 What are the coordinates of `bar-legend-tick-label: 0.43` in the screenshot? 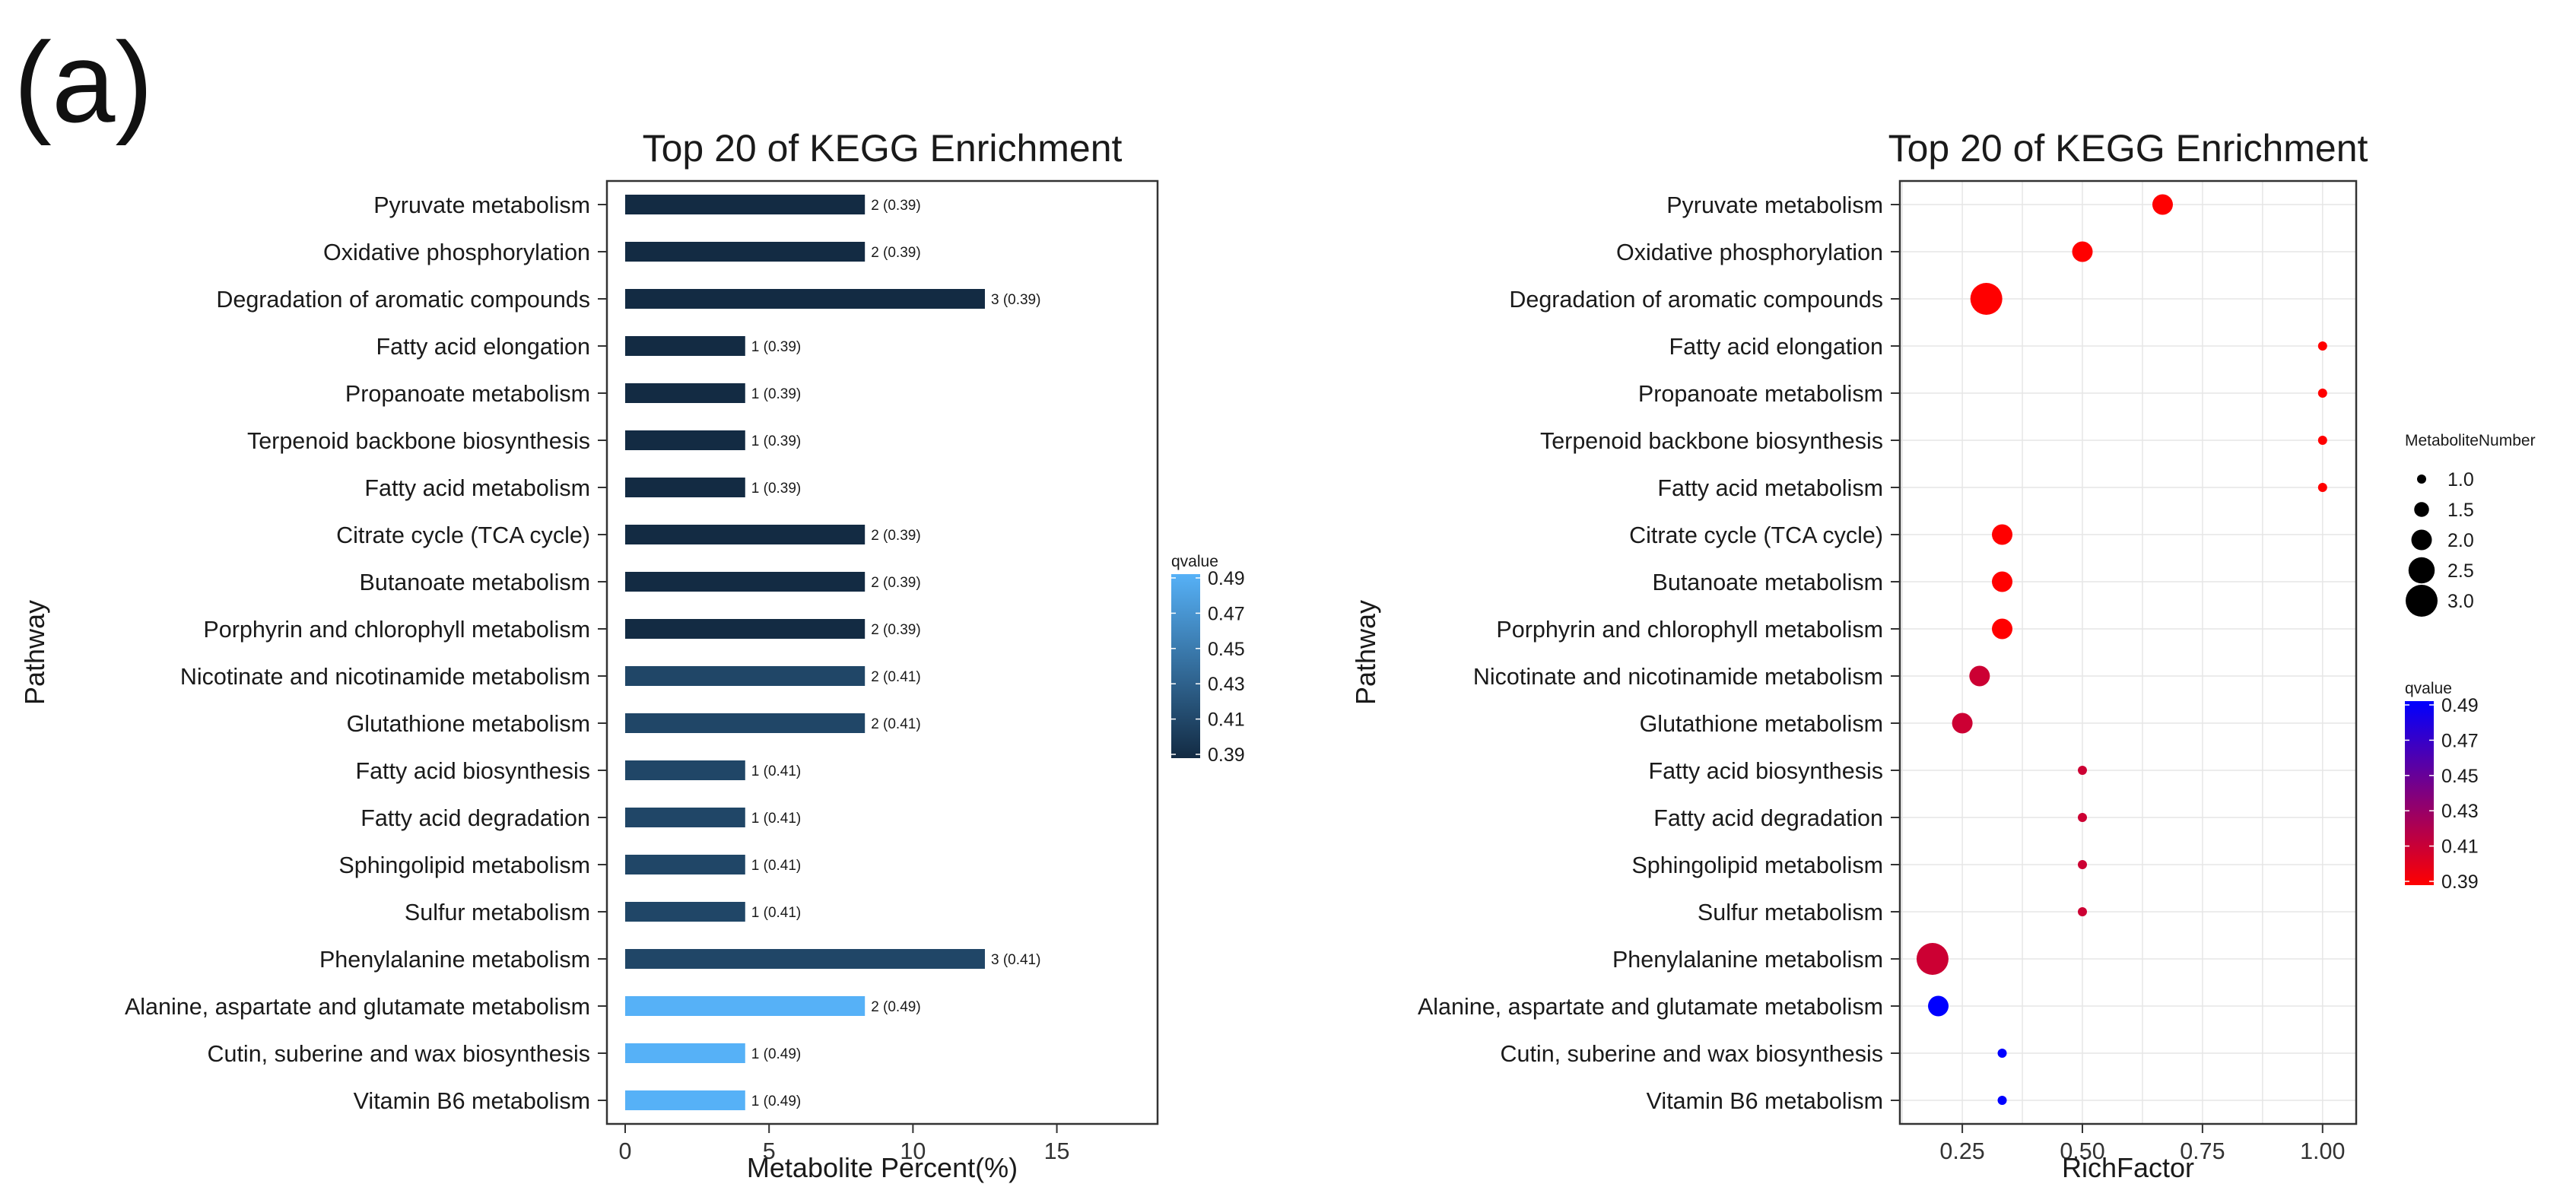 It's located at (1226, 685).